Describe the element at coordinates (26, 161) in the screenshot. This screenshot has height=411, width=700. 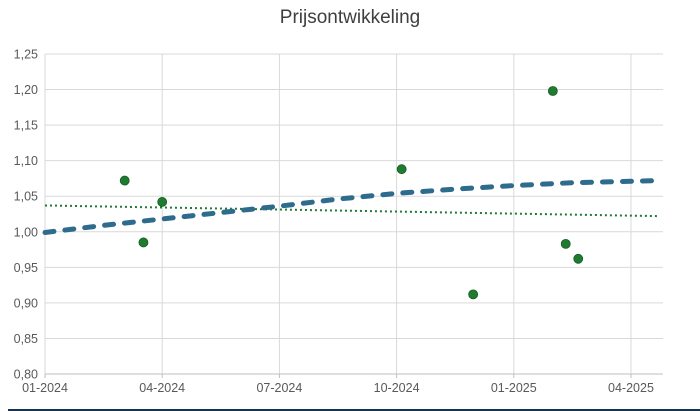
I see `y-tick-label: 1,10` at that location.